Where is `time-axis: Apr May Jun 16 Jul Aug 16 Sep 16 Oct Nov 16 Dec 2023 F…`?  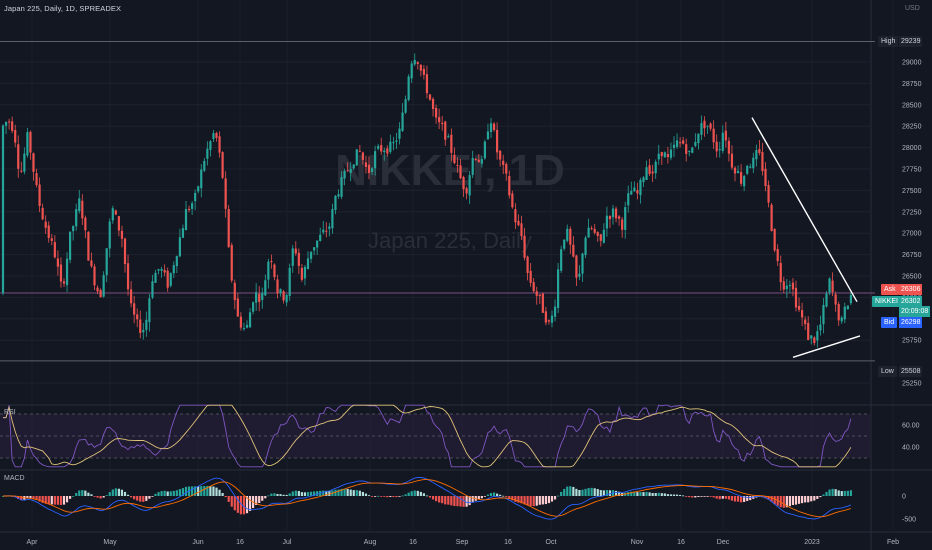
time-axis: Apr May Jun 16 Jul Aug 16 Sep 16 Oct Nov 16 Dec 2023 F… is located at coordinates (463, 542).